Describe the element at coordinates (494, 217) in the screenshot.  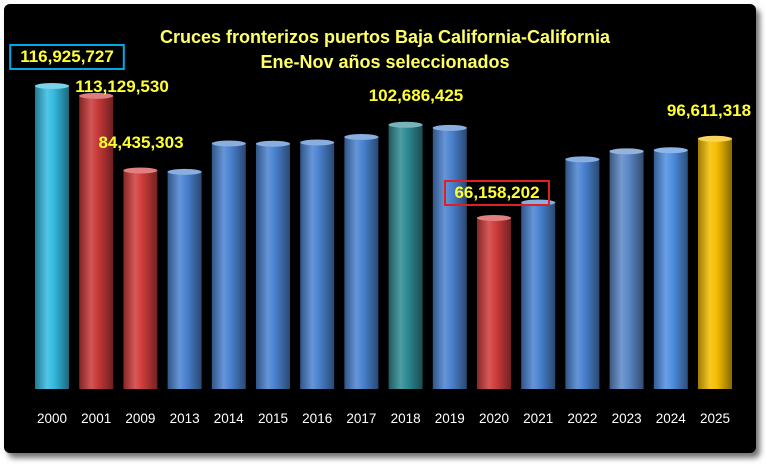
I see `bar-cap-2020` at that location.